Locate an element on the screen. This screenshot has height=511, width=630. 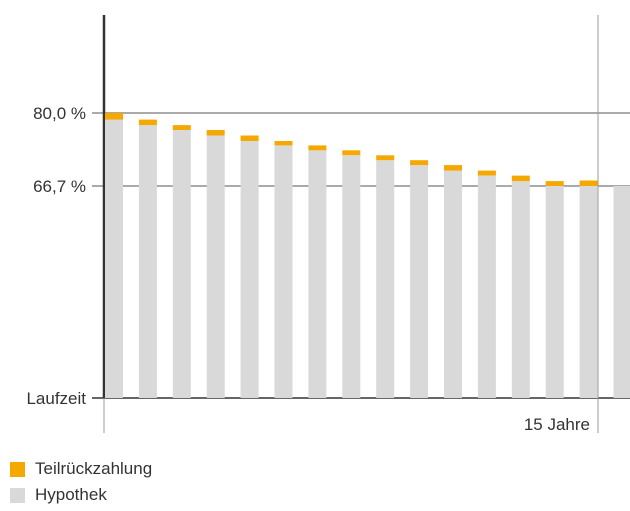
y-reference-label-66-7: 66,7 % is located at coordinates (59, 186).